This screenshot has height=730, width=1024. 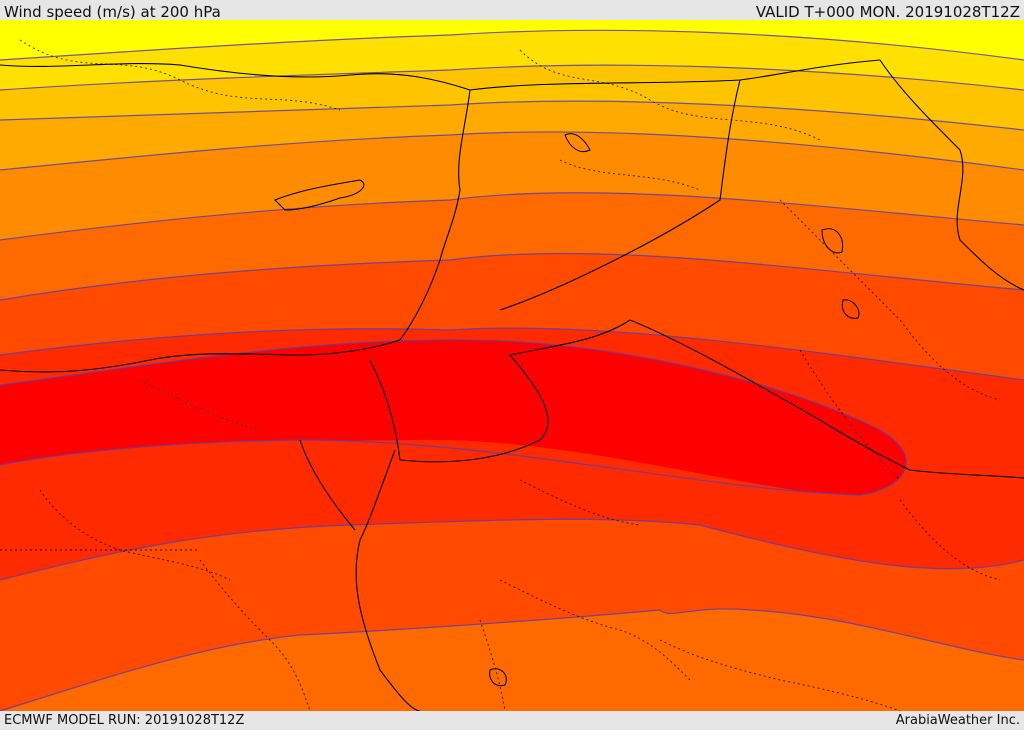 I want to click on border-syria-iraq, so click(x=620, y=195).